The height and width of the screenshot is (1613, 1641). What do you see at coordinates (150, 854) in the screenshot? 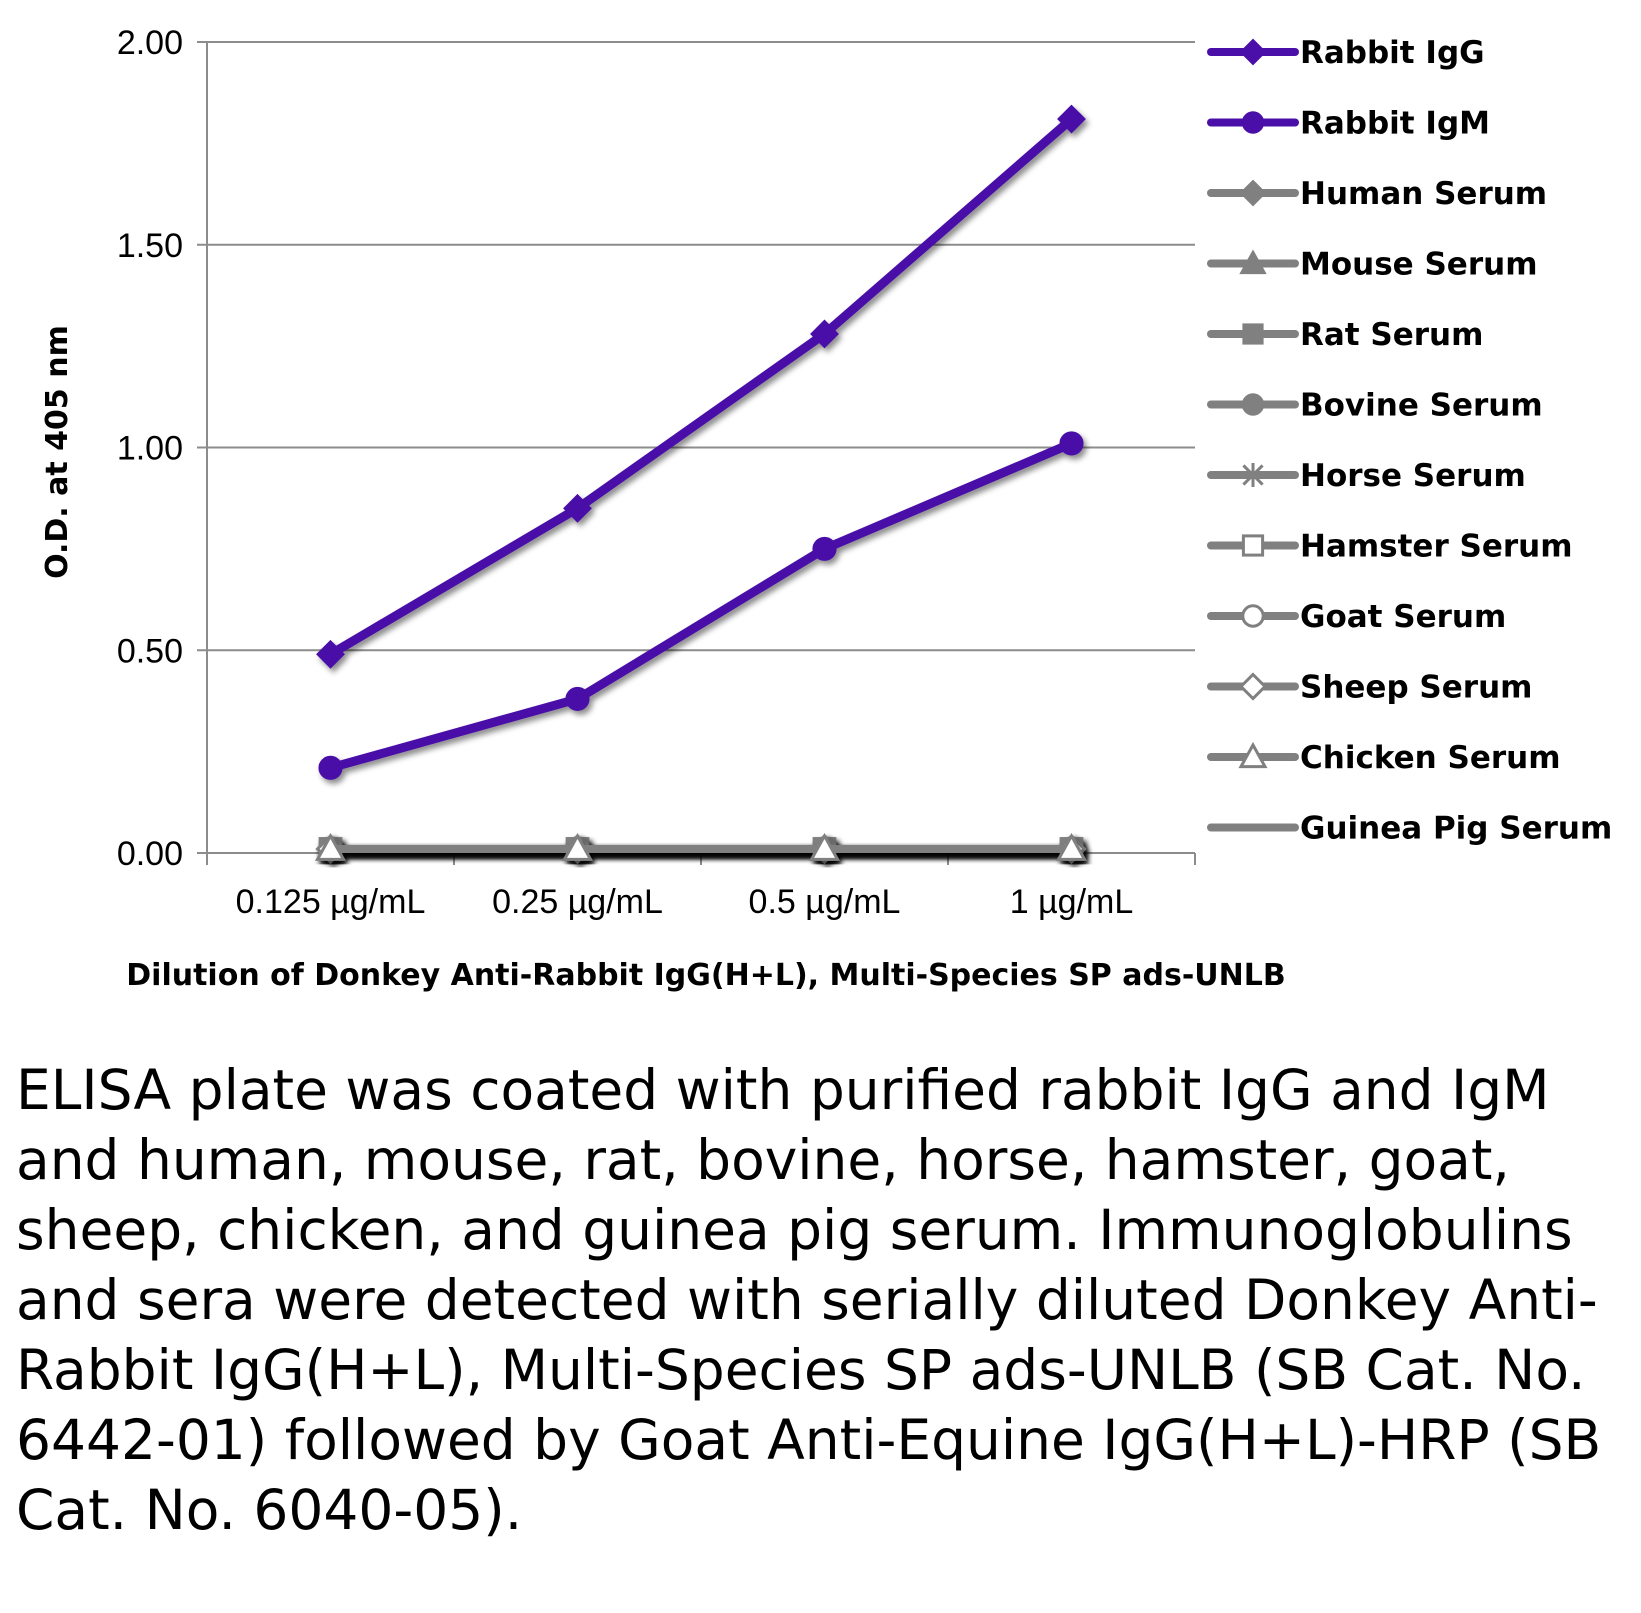
I see `y-tick-label: 0.00` at bounding box center [150, 854].